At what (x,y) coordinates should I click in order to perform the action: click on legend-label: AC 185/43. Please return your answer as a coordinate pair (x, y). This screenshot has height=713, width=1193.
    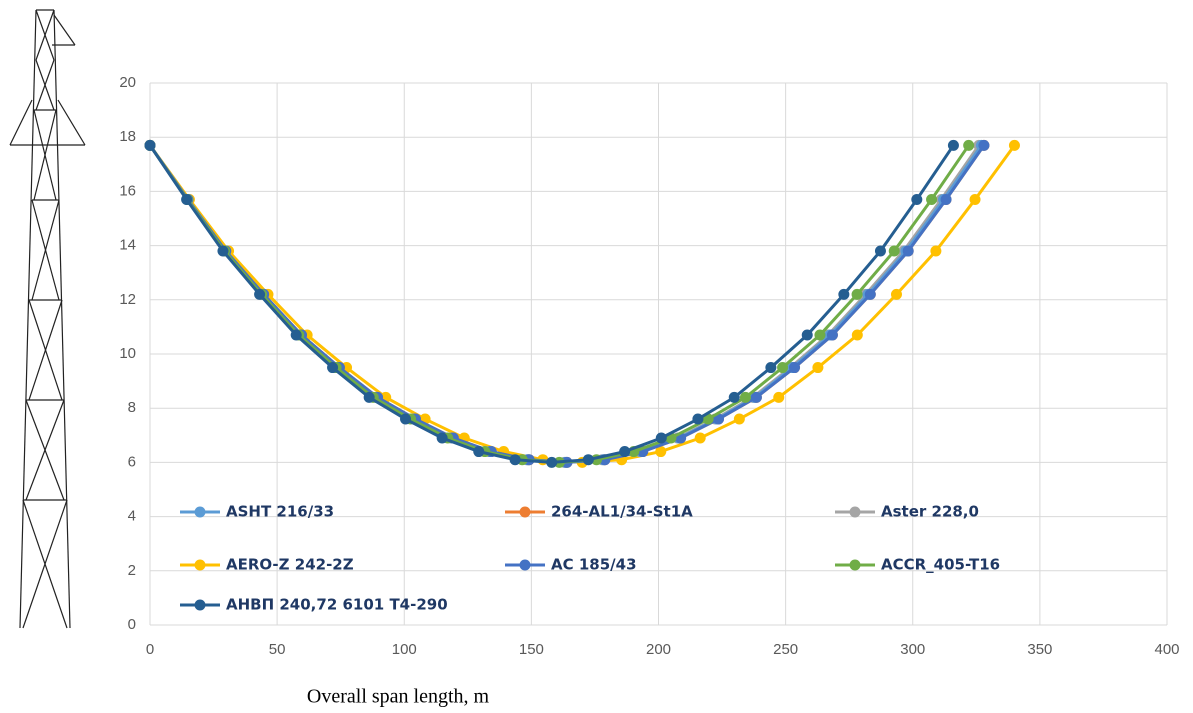
    Looking at the image, I should click on (594, 565).